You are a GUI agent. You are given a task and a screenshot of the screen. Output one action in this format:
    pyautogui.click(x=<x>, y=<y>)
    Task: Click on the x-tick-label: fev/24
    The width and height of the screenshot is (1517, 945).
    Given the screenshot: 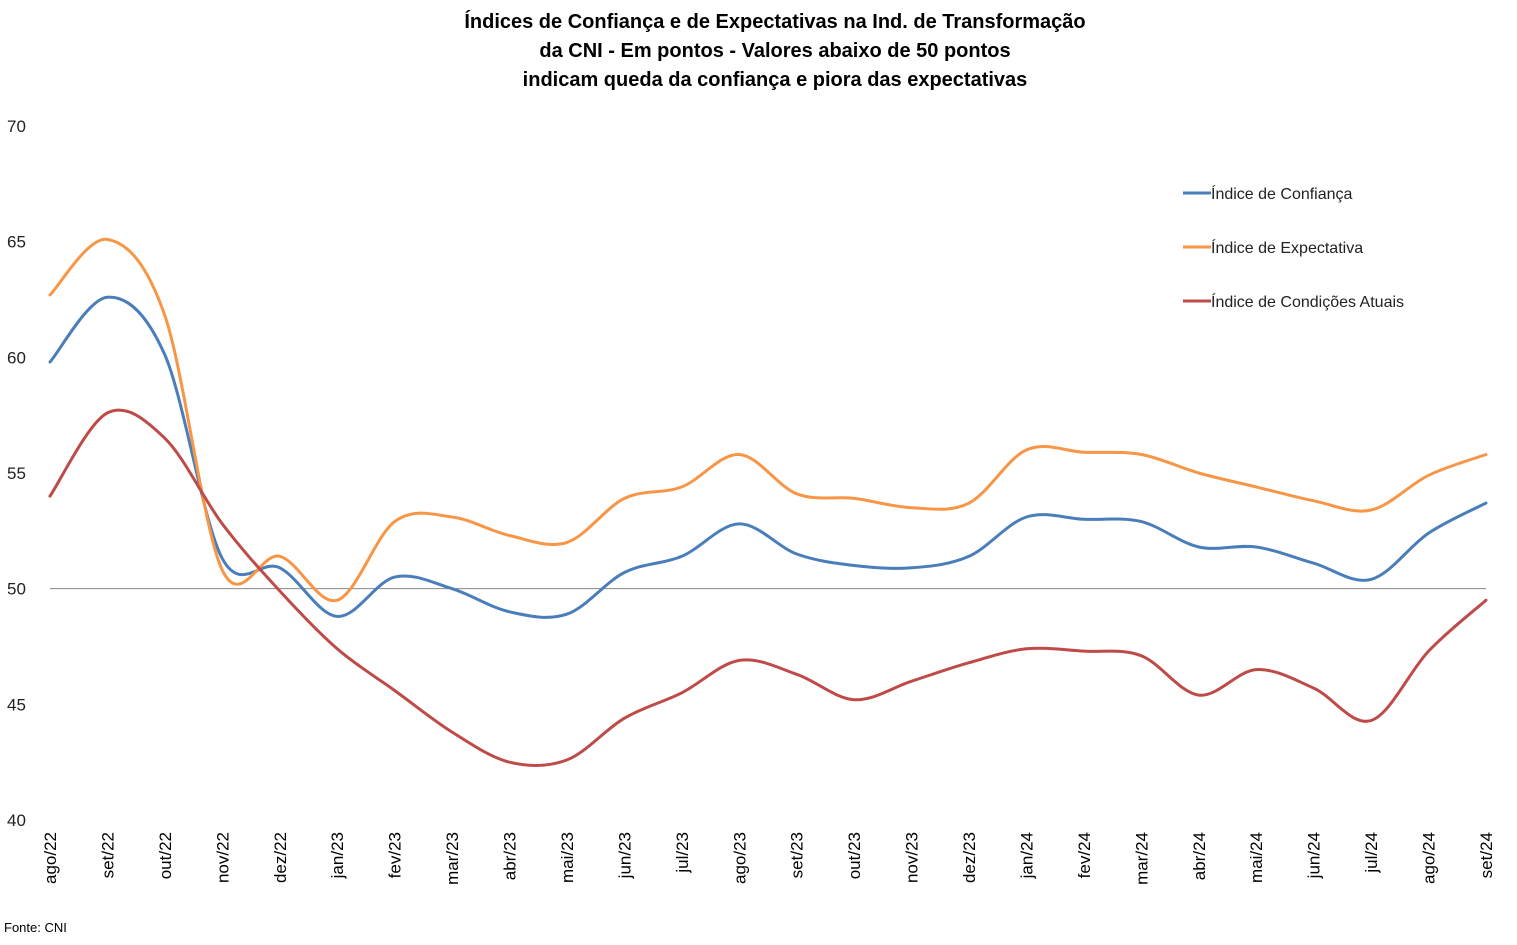 What is the action you would take?
    pyautogui.click(x=1084, y=855)
    